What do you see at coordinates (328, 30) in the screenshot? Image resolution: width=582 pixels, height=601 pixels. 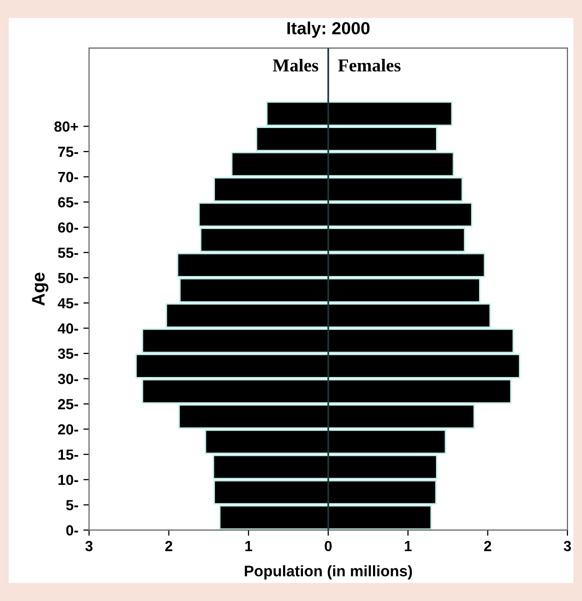 I see `chart-title: Italy: 2000` at bounding box center [328, 30].